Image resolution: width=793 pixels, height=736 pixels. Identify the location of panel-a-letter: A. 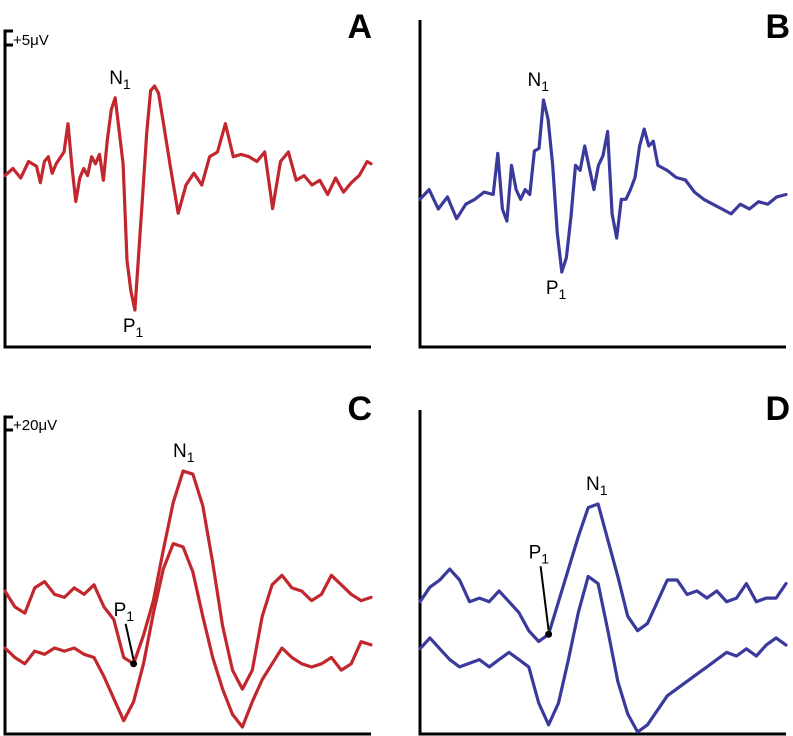
(359, 27).